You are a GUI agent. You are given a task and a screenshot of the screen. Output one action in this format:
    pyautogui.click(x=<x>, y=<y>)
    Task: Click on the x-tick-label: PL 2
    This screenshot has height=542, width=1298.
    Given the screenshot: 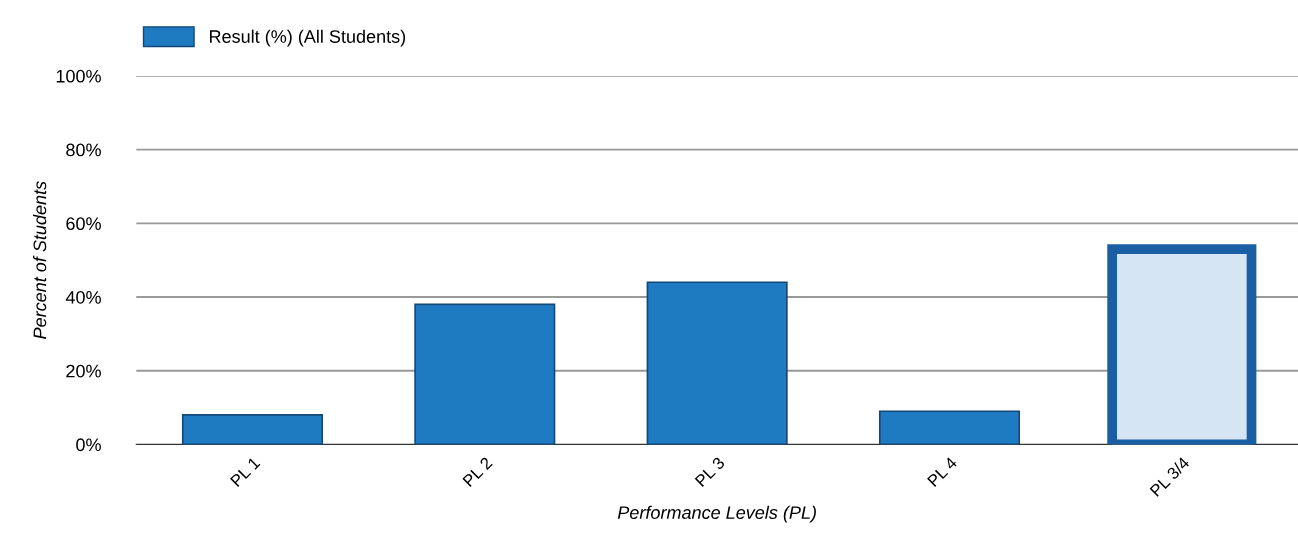 What is the action you would take?
    pyautogui.click(x=477, y=471)
    